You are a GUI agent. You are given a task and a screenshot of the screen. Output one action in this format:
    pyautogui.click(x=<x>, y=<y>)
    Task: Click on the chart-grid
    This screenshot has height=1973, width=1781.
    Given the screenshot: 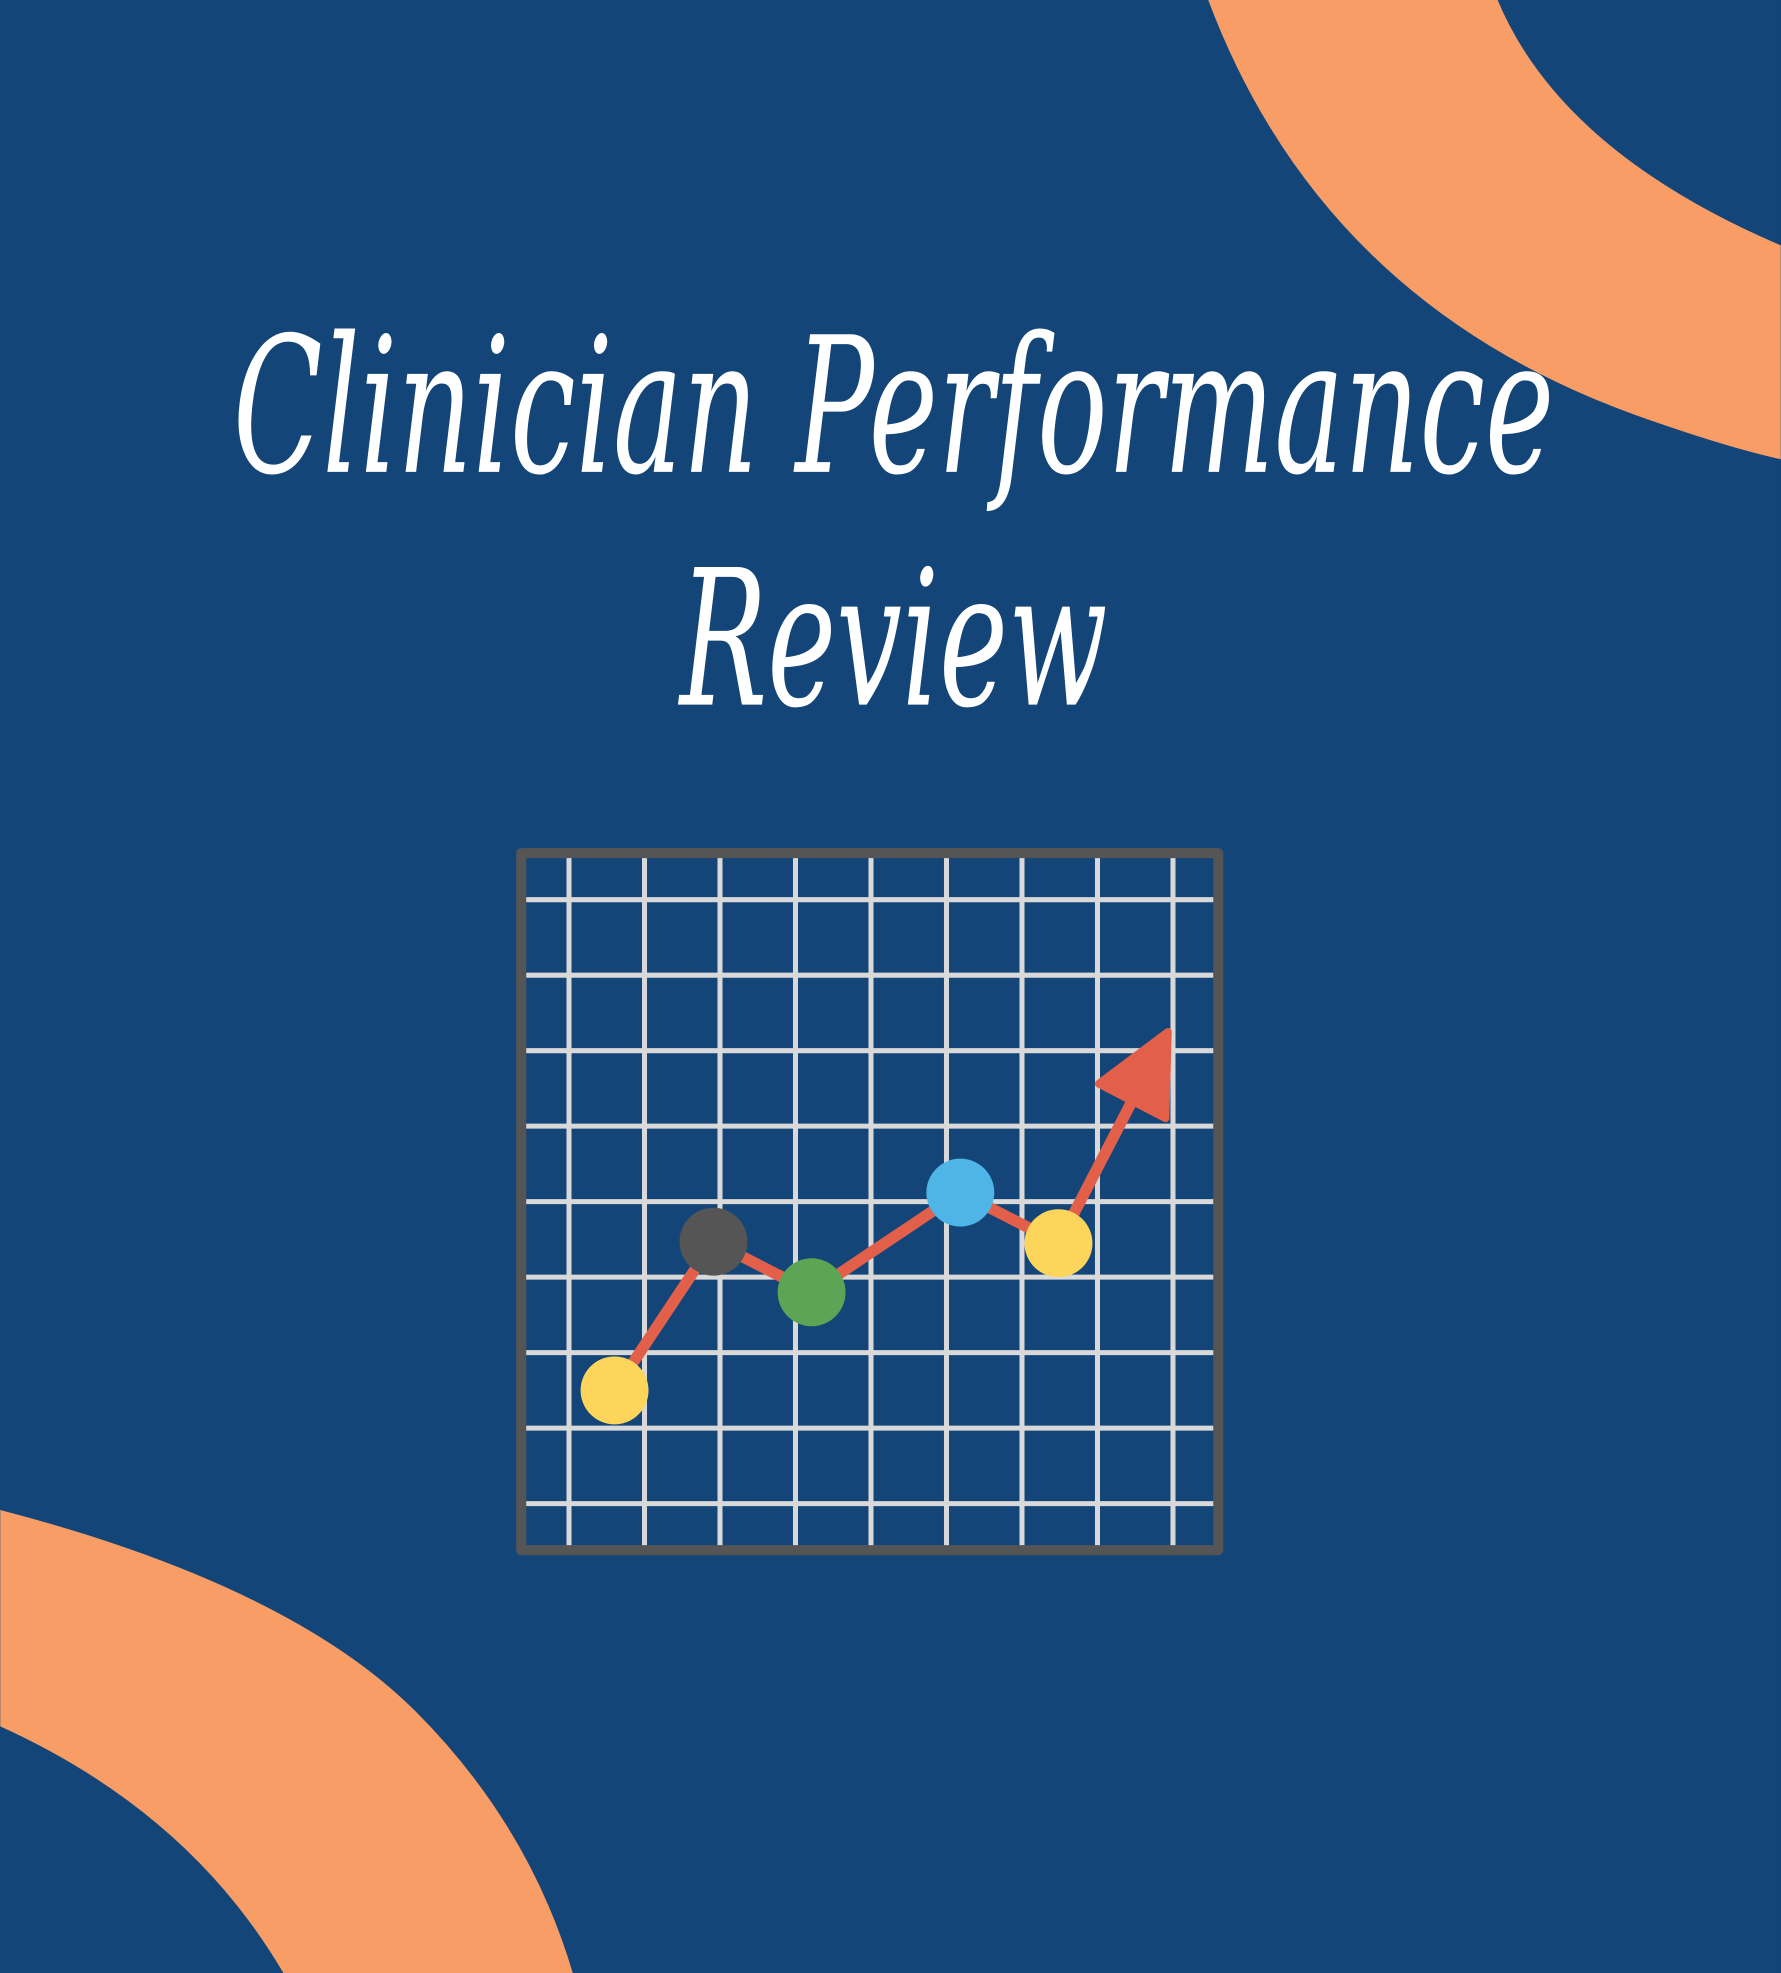 What is the action you would take?
    pyautogui.click(x=869, y=1201)
    